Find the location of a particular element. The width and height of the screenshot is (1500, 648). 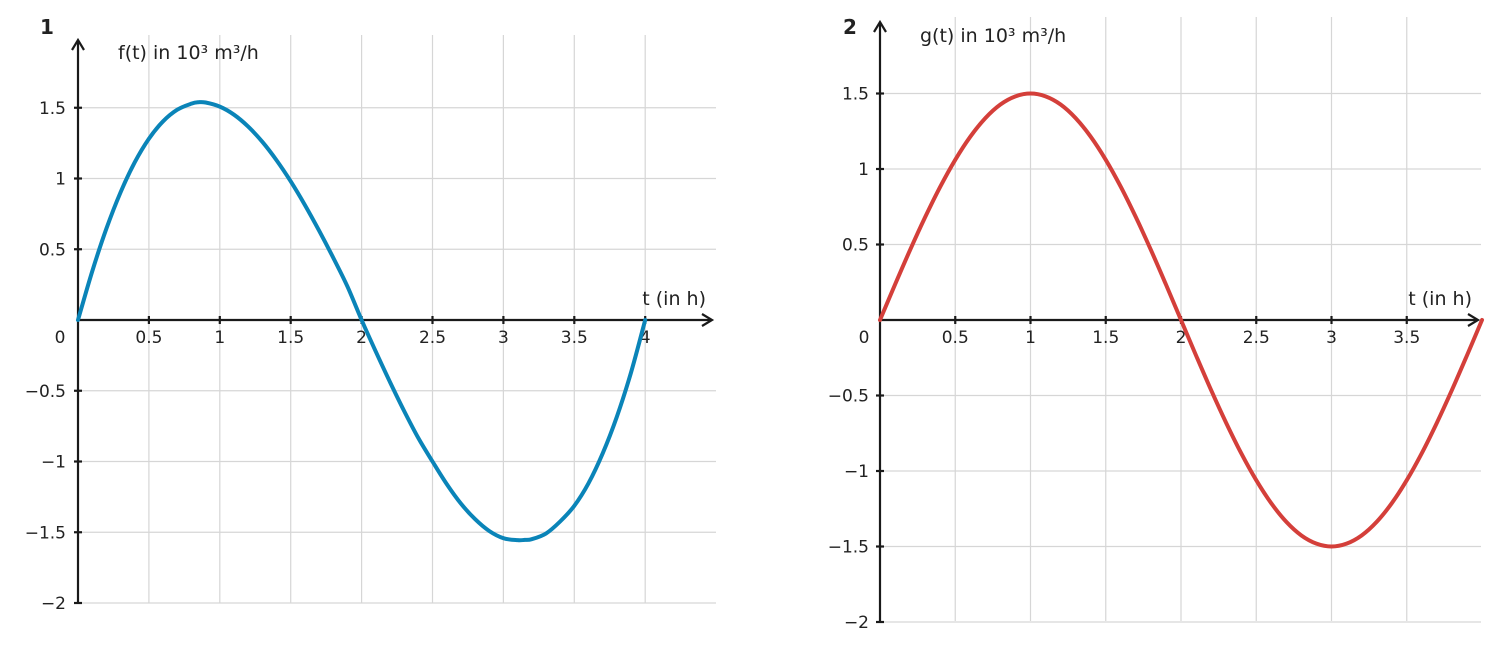

panel-label: 2 is located at coordinates (850, 27).